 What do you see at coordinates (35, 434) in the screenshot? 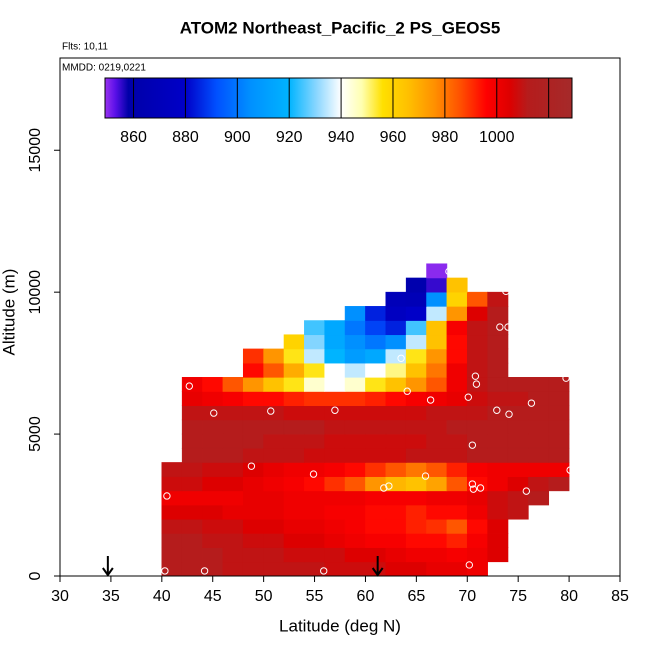
I see `y-tick-label: 5000` at bounding box center [35, 434].